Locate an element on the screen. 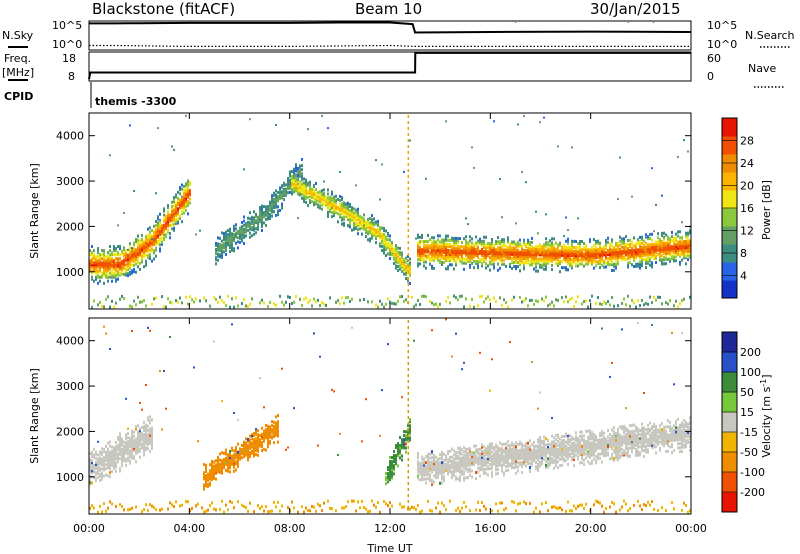 The height and width of the screenshot is (554, 800). freq-panel: Freq. [MHz] 18 8 60 0 Nave is located at coordinates (393, 69).